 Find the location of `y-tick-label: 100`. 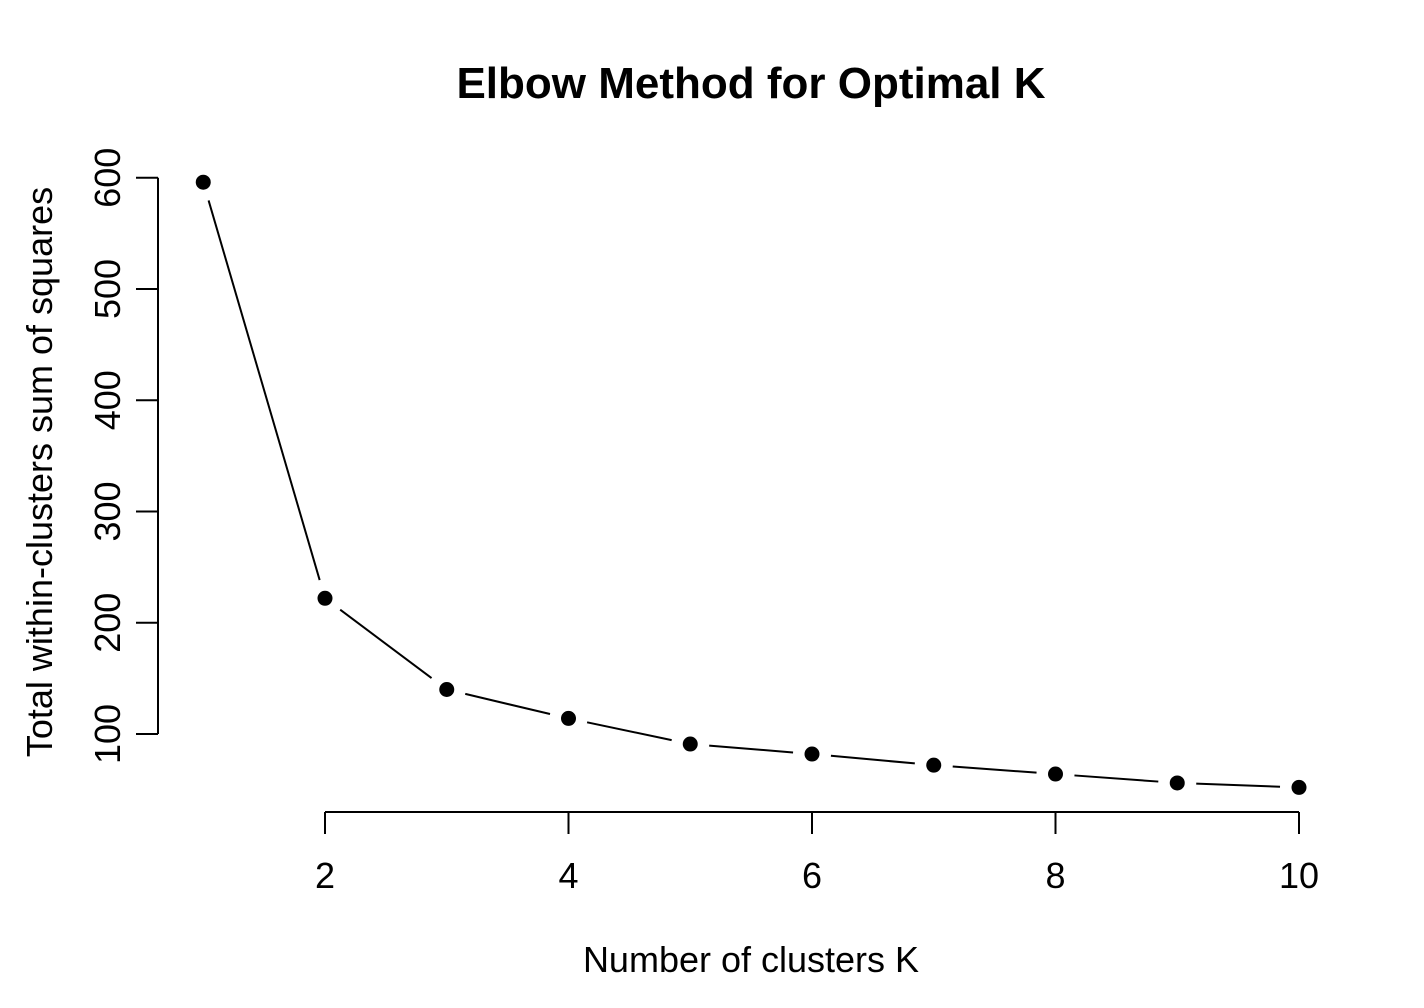

y-tick-label: 100 is located at coordinates (107, 734).